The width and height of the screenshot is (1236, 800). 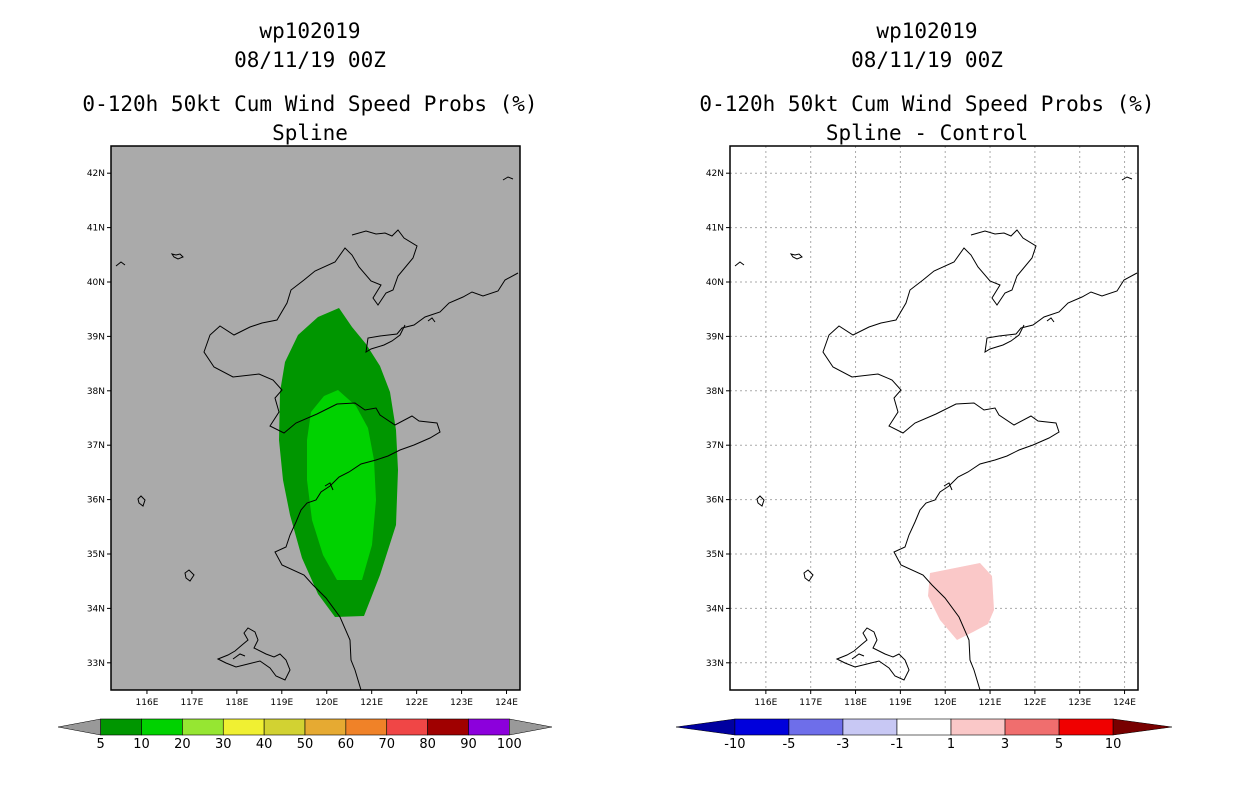 What do you see at coordinates (897, 744) in the screenshot?
I see `colorbar-label: -1` at bounding box center [897, 744].